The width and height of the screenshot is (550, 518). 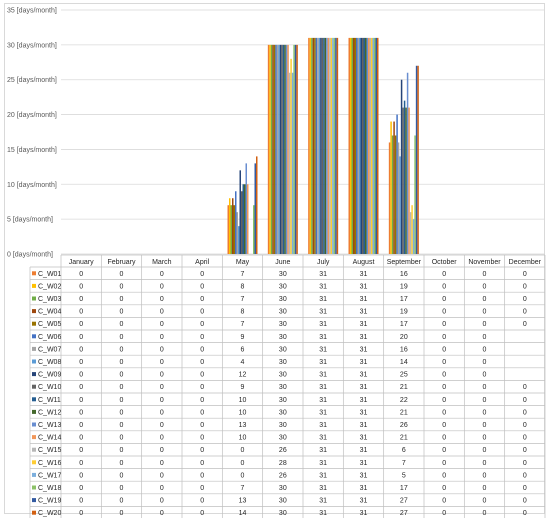 What do you see at coordinates (404, 362) in the screenshot?
I see `data-label: 14` at bounding box center [404, 362].